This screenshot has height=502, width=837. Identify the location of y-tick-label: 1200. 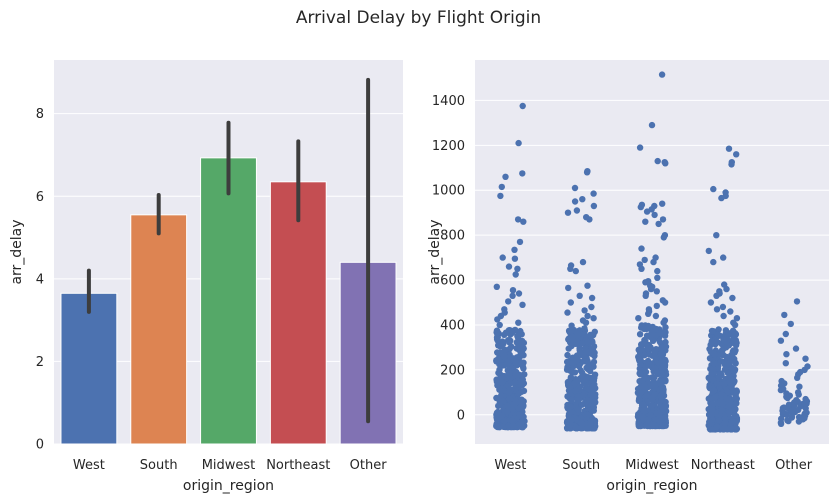
(448, 146).